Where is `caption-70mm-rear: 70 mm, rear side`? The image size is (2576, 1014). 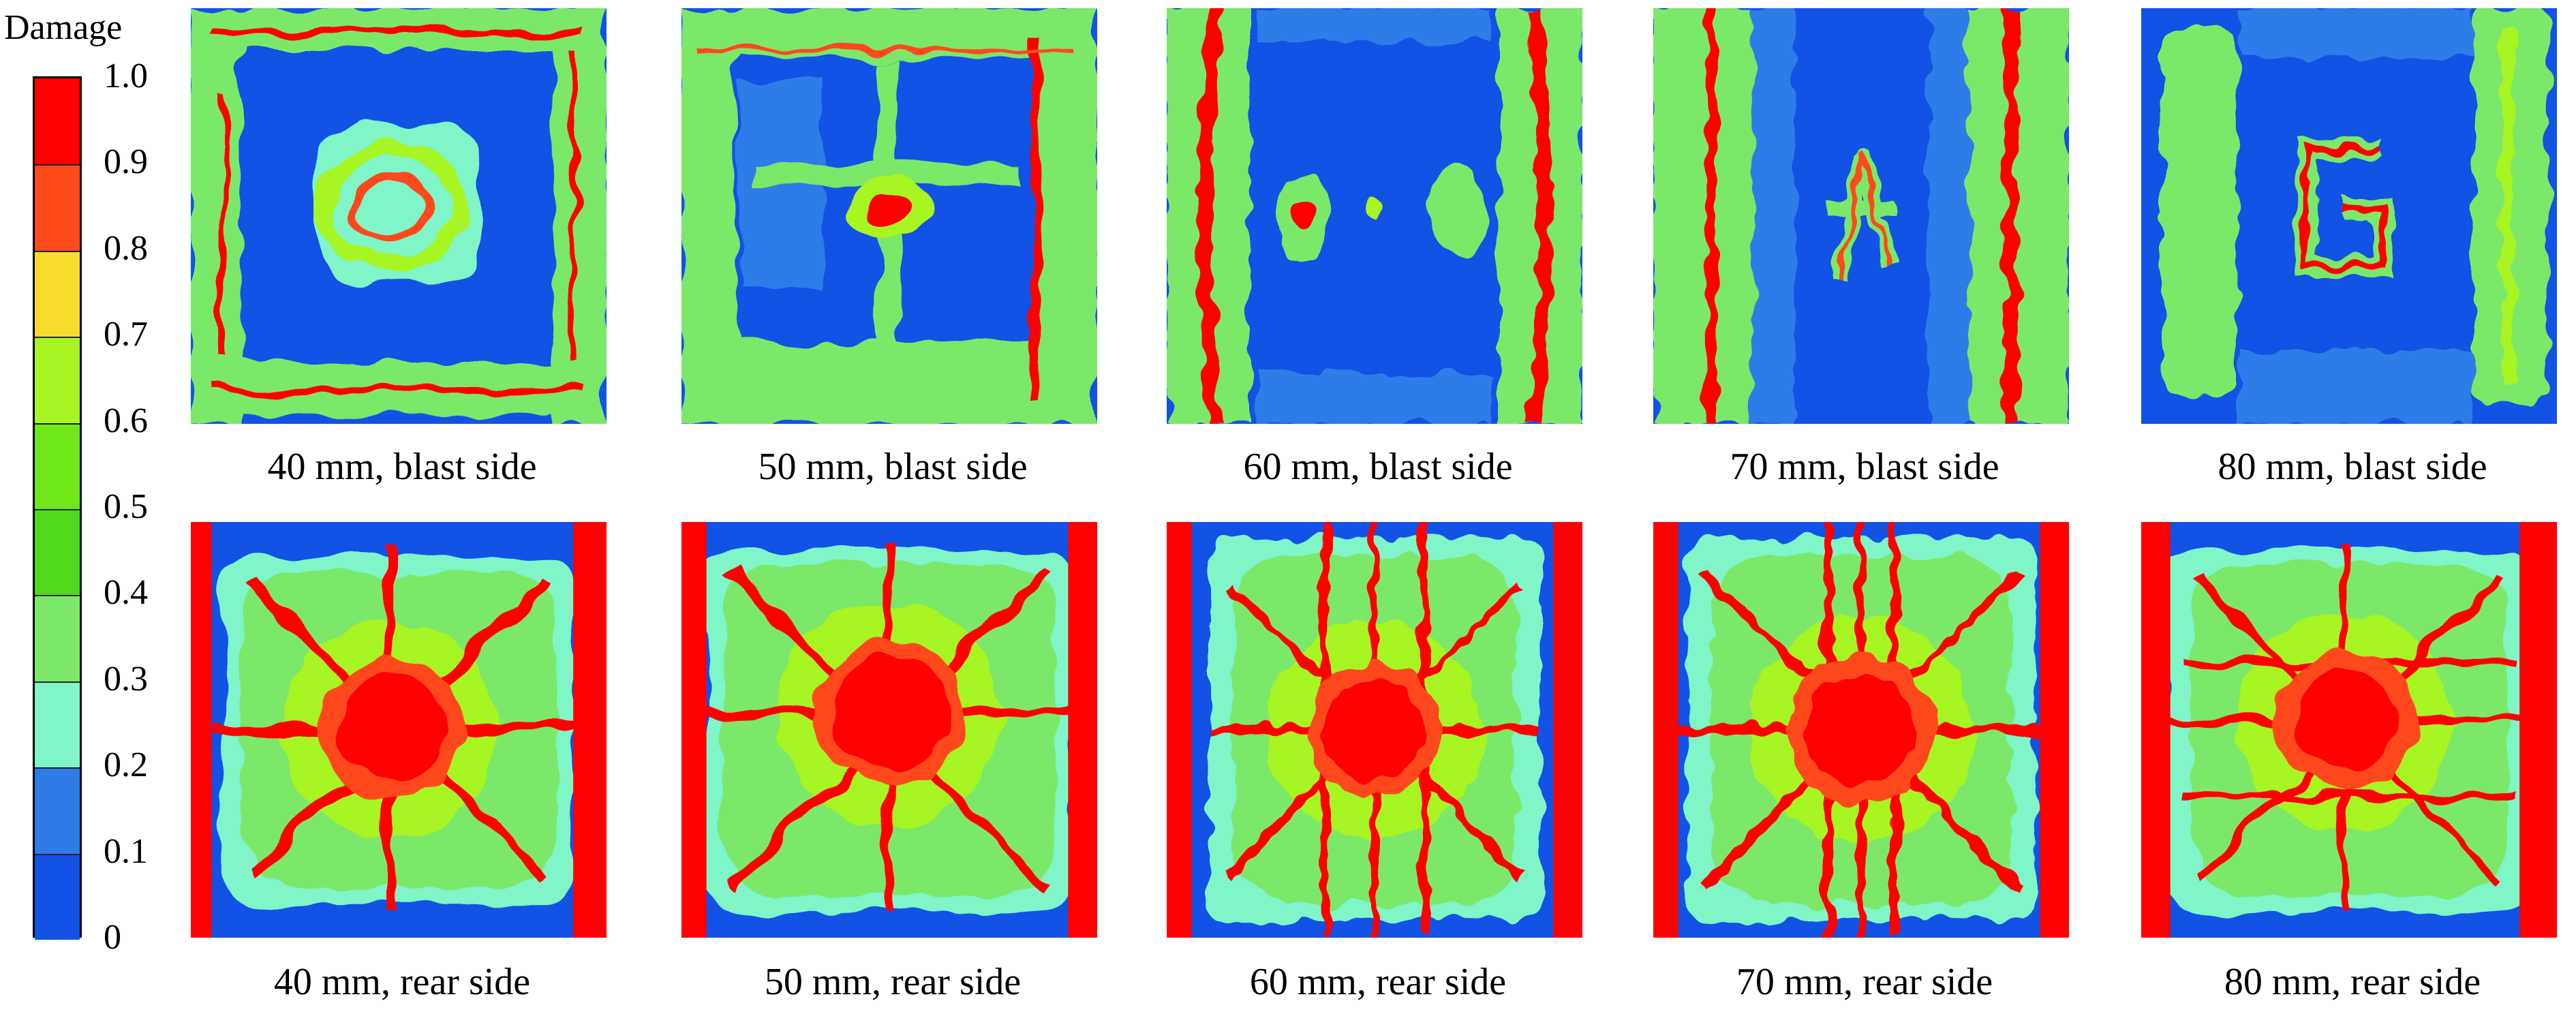 caption-70mm-rear: 70 mm, rear side is located at coordinates (1865, 982).